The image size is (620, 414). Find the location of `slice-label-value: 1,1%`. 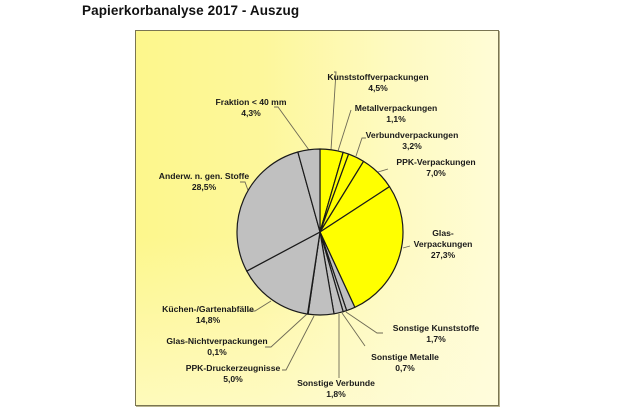

slice-label-value: 1,1% is located at coordinates (396, 119).